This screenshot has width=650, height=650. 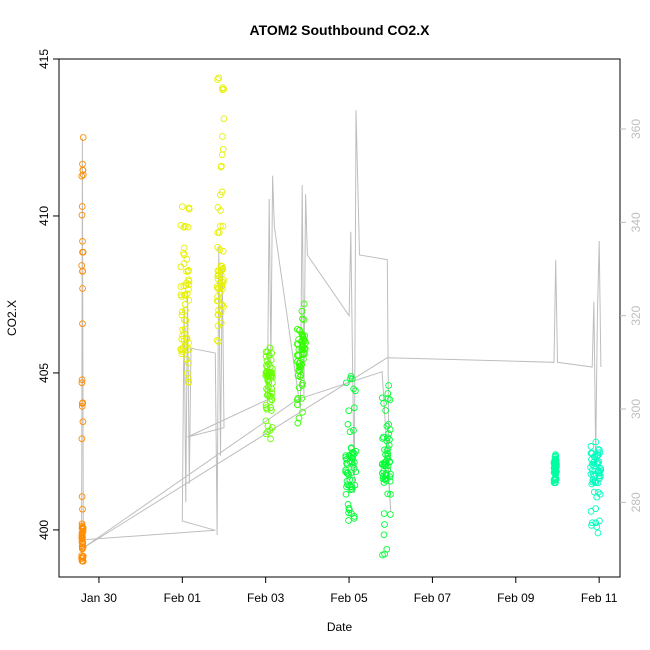 What do you see at coordinates (636, 409) in the screenshot?
I see `y2-tick-label: 300` at bounding box center [636, 409].